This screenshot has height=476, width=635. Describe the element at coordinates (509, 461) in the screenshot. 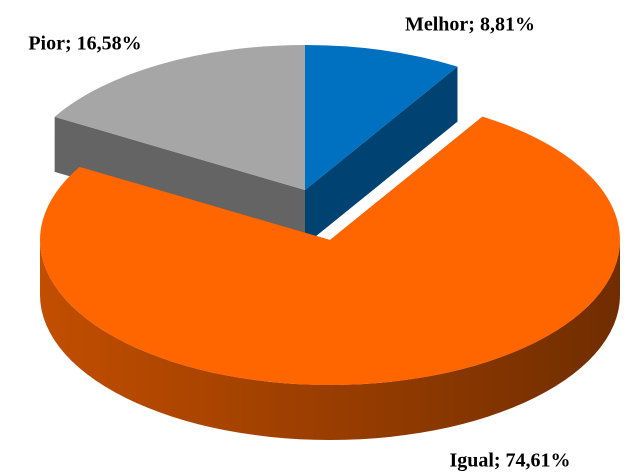

I see `data-label: Igual; 74,61%` at that location.